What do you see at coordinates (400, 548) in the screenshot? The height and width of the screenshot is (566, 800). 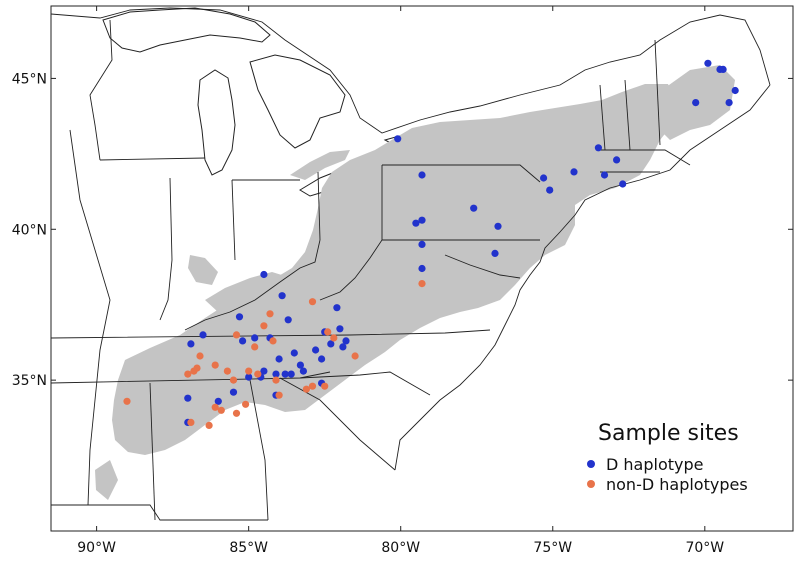 I see `x-tick-label: 80°W` at bounding box center [400, 548].